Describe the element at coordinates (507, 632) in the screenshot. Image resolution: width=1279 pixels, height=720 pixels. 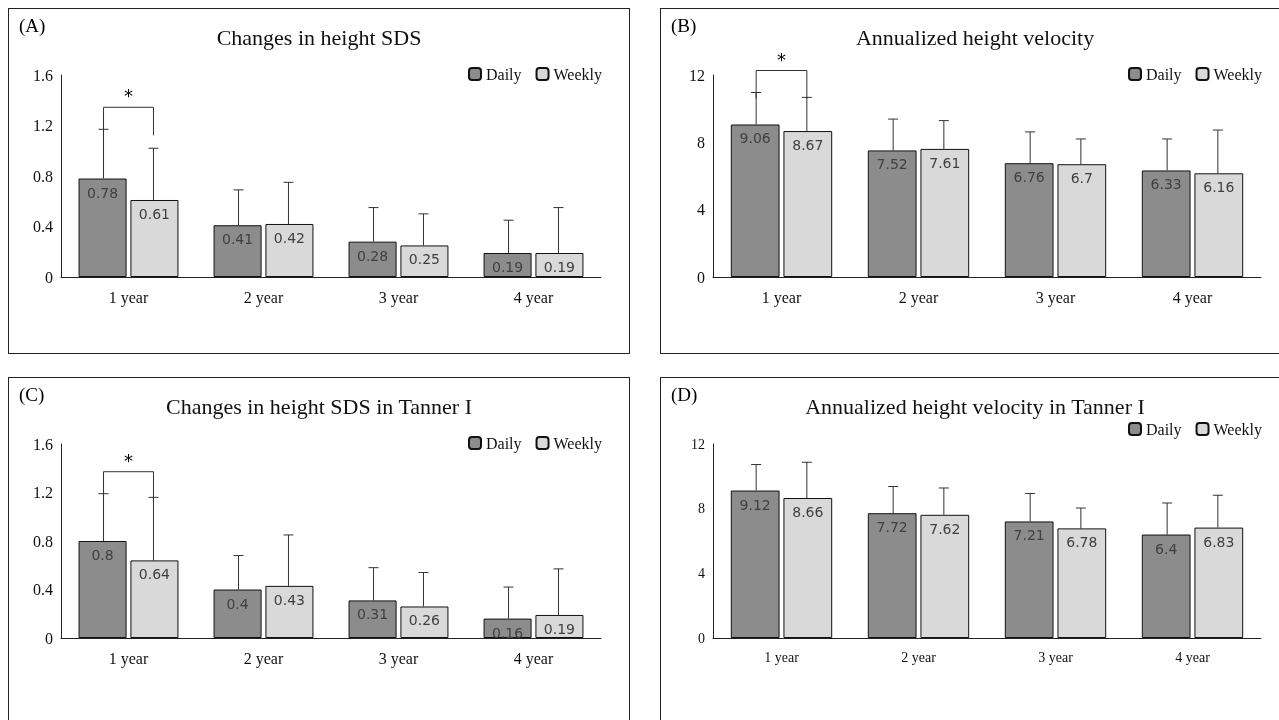
I see `data-label: 0.16` at that location.